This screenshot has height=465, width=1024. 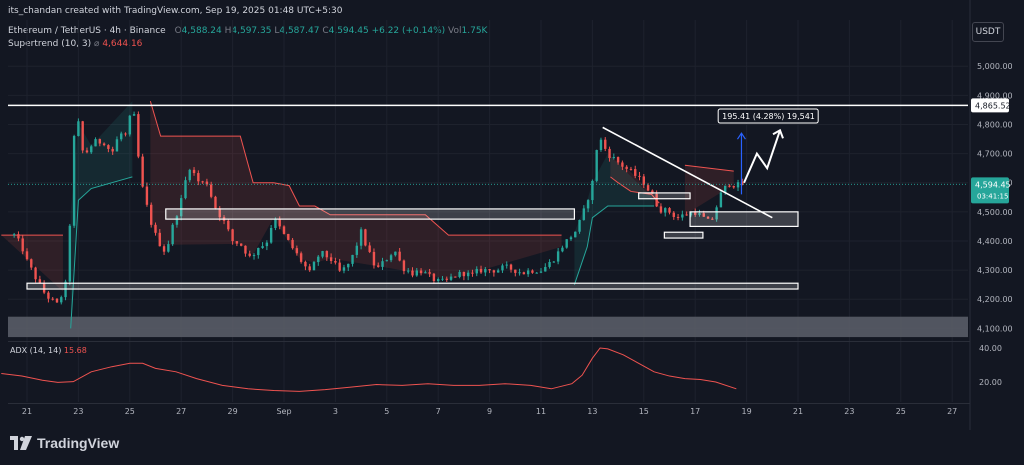 I want to click on descending-trendline, so click(x=687, y=172).